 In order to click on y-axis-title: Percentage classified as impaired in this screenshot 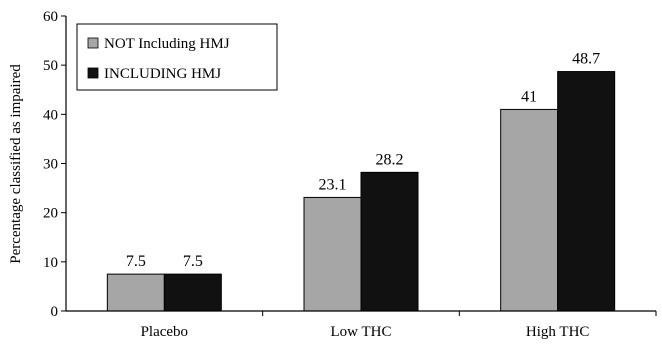, I will do `click(16, 164)`.